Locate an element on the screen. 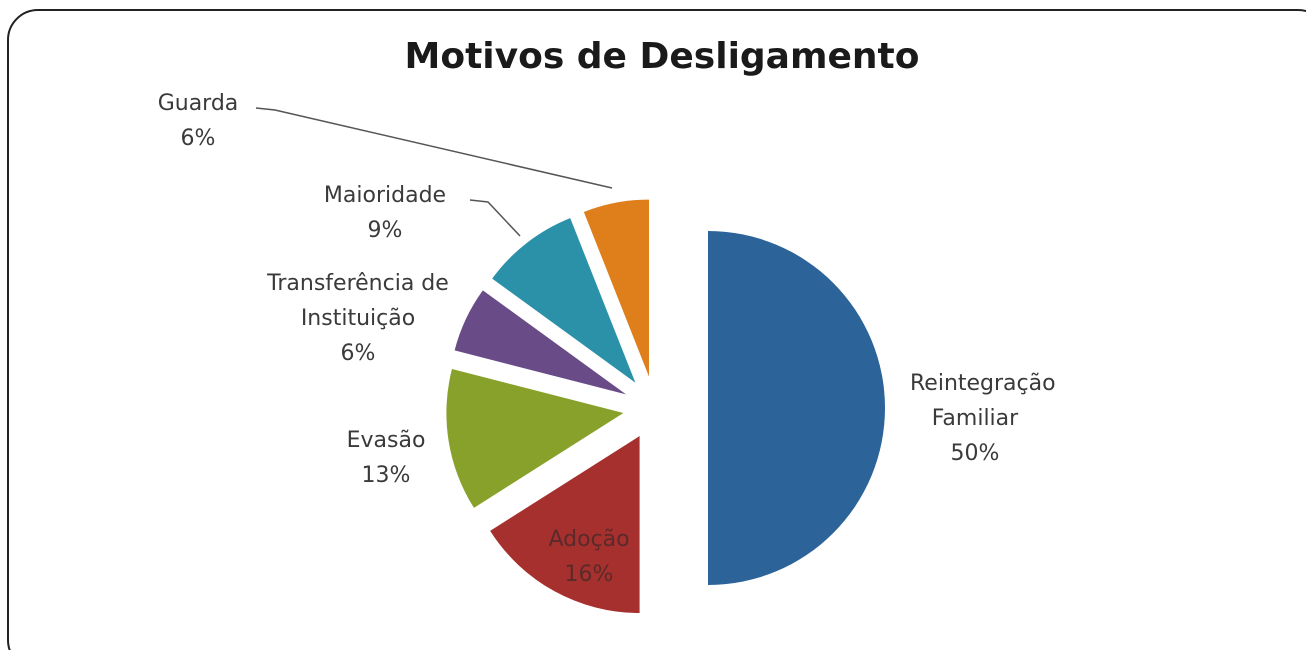  slice-label: Adoção is located at coordinates (589, 539).